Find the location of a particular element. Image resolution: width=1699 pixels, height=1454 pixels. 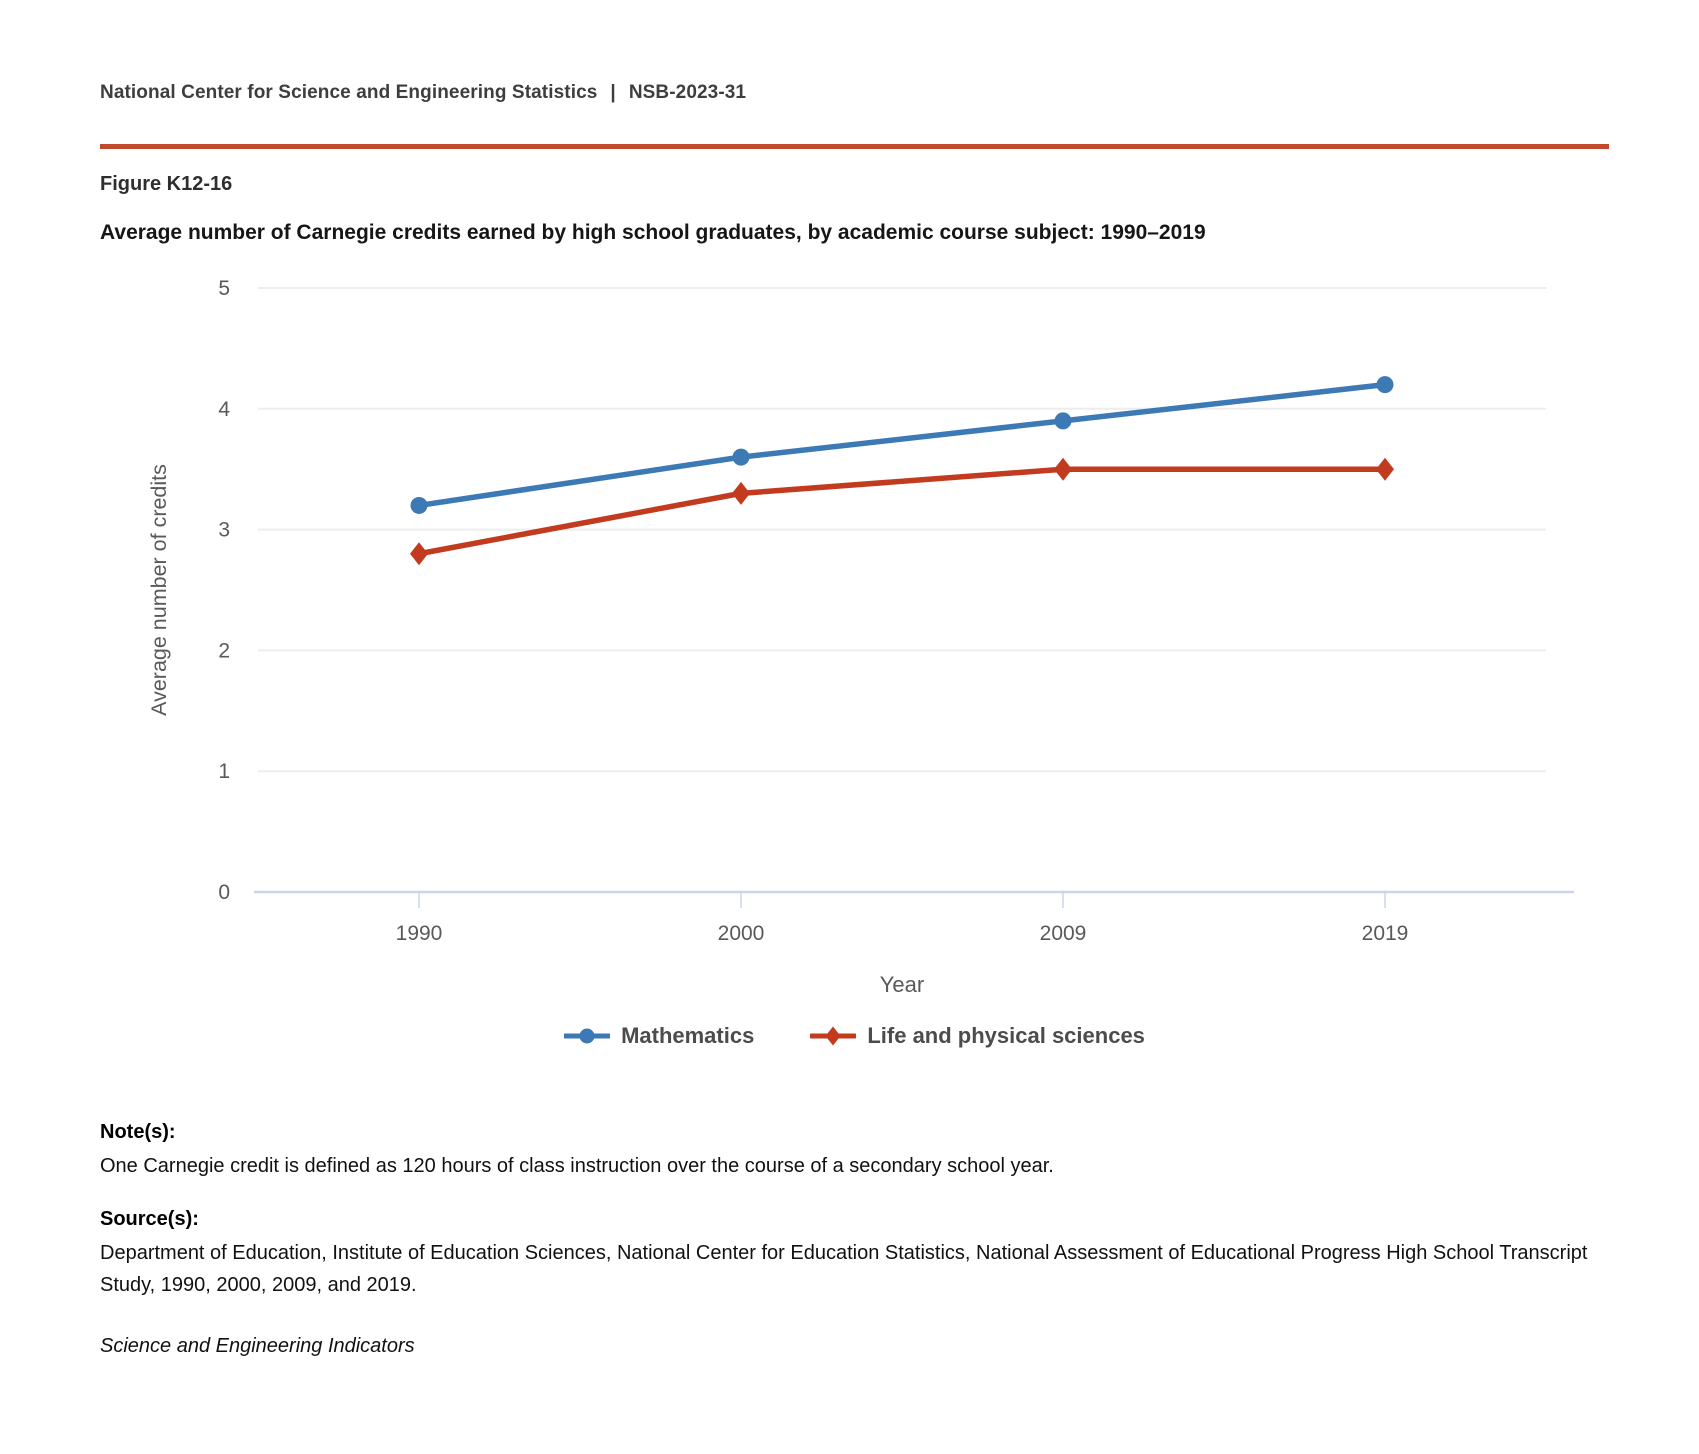

notes-label: Note(s): is located at coordinates (138, 1132).